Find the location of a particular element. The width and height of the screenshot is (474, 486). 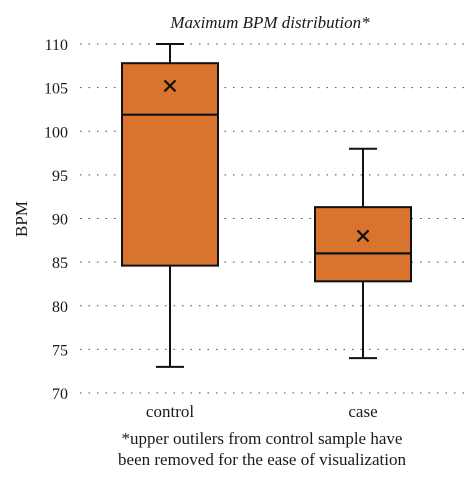

y-tick-label: 85 is located at coordinates (60, 263).